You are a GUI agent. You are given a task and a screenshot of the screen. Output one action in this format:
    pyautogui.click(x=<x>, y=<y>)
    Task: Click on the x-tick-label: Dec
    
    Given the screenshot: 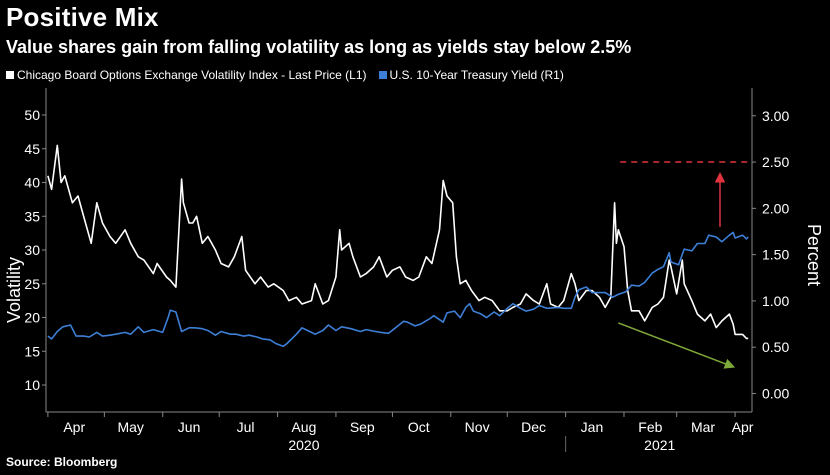 What is the action you would take?
    pyautogui.click(x=533, y=427)
    